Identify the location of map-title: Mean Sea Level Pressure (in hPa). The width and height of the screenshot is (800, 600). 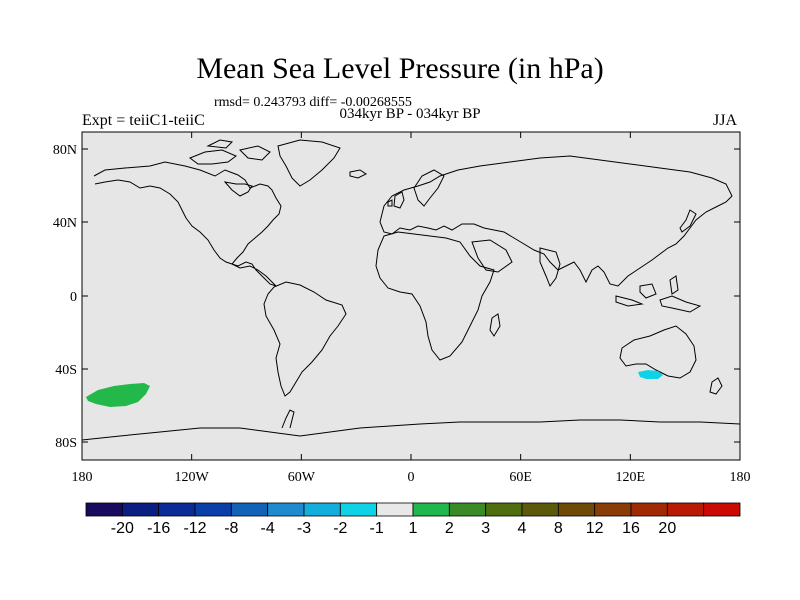
(400, 68).